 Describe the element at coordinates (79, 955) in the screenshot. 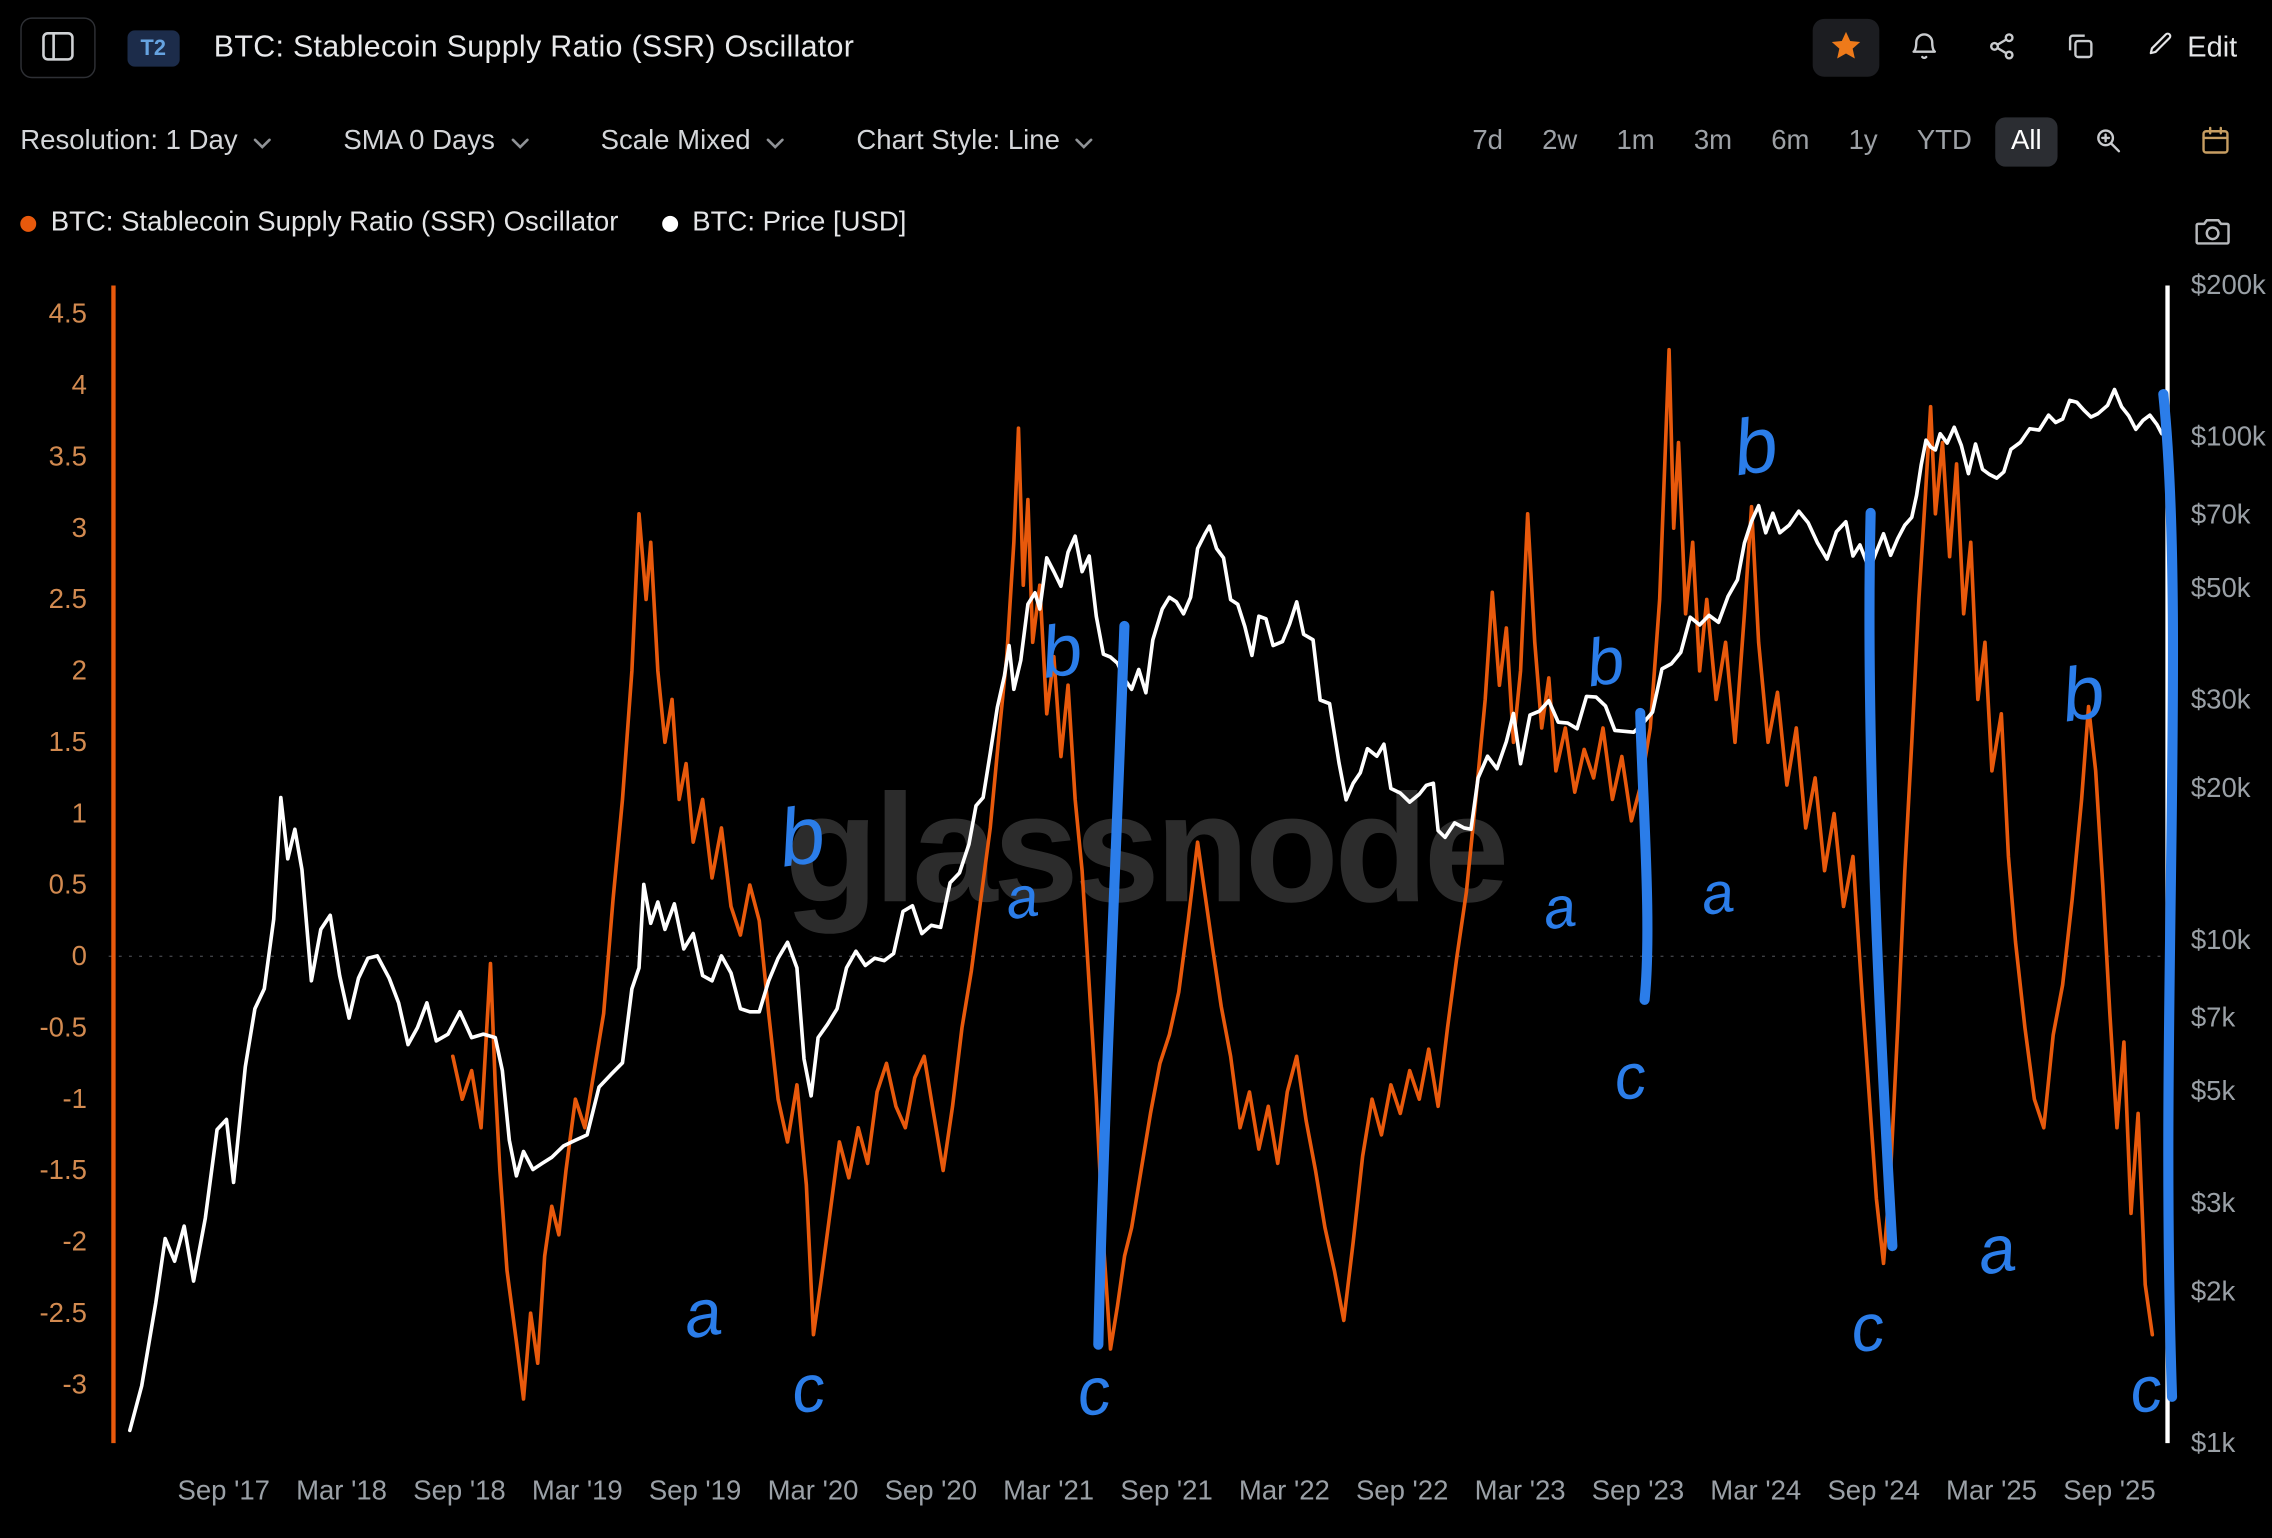

I see `left-axis-tick: 0` at that location.